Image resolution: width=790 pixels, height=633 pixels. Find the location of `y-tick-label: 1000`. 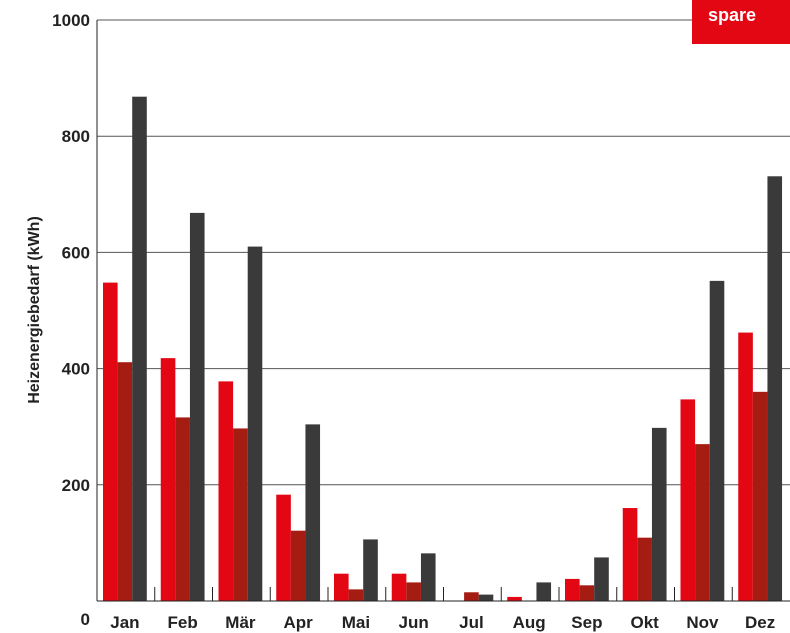

y-tick-label: 1000 is located at coordinates (71, 20).